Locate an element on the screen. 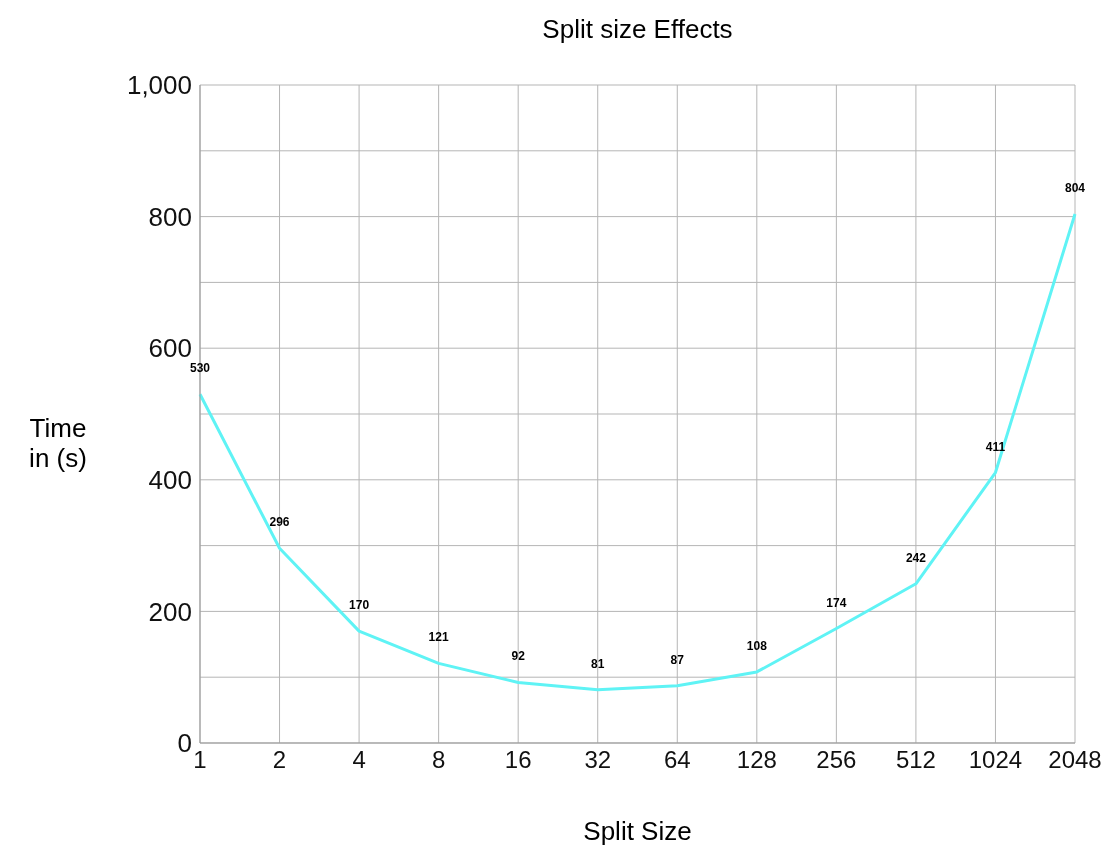 The image size is (1119, 851). x-tick-label: 16 is located at coordinates (518, 760).